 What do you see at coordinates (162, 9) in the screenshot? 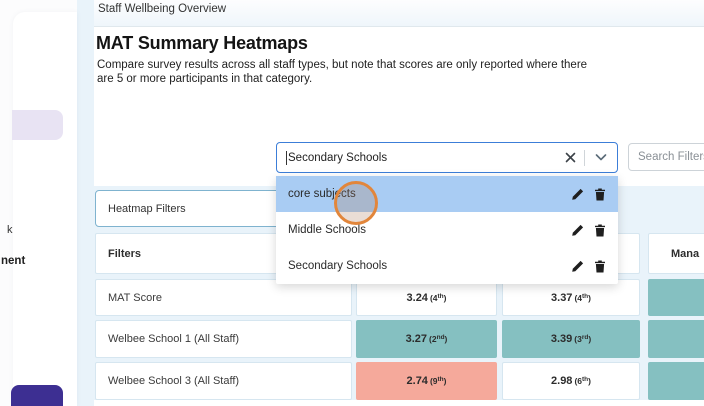
I see `breadcrumb: Staff Wellbeing Overview` at bounding box center [162, 9].